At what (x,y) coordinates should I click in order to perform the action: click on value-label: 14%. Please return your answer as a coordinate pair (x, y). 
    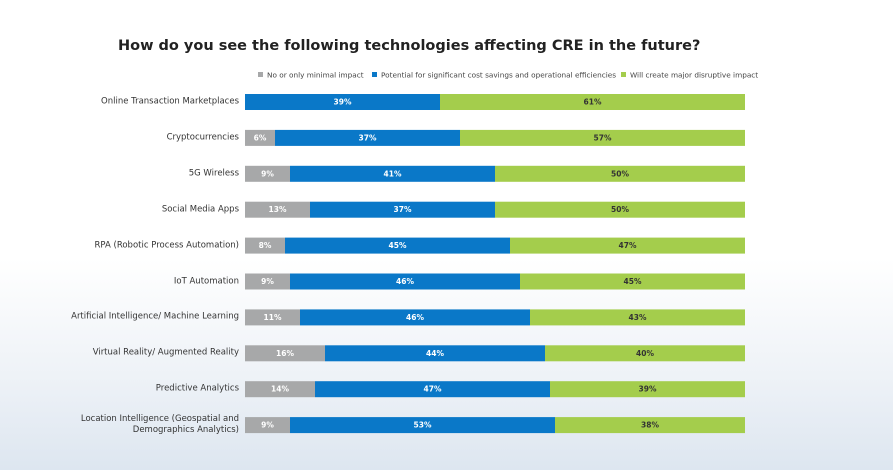
    Looking at the image, I should click on (280, 389).